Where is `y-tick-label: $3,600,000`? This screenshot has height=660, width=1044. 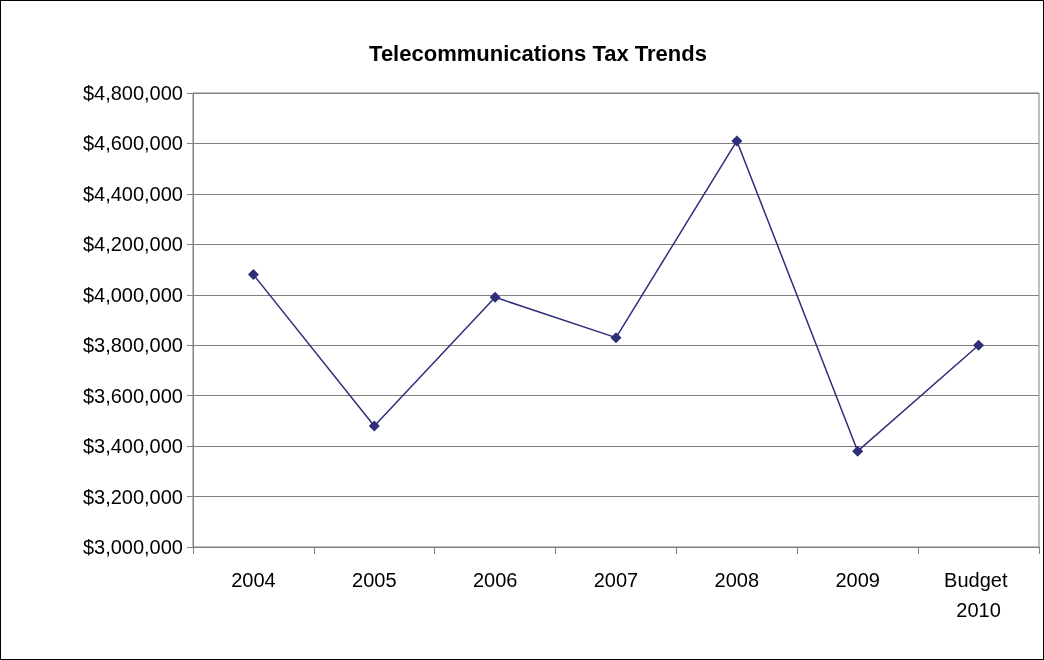 y-tick-label: $3,600,000 is located at coordinates (132, 395).